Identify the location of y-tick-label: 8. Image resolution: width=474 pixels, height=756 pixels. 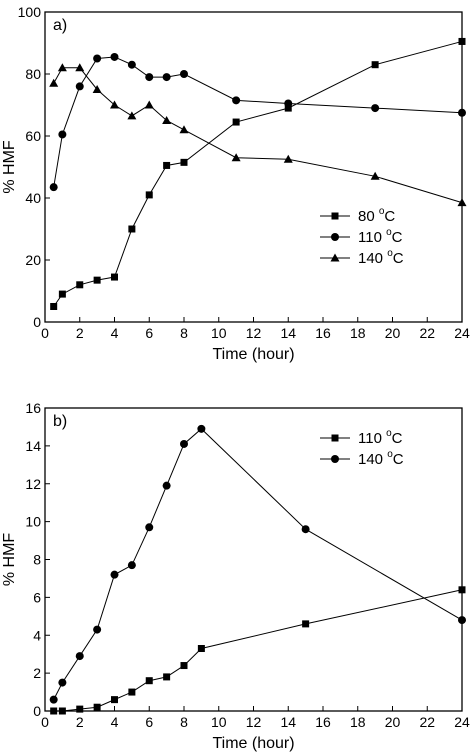
(37, 560).